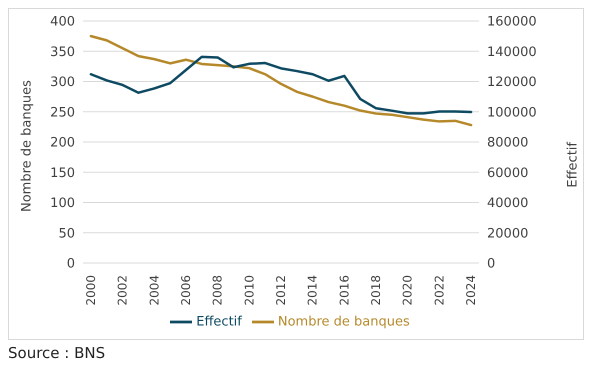 This screenshot has height=371, width=590. Describe the element at coordinates (70, 264) in the screenshot. I see `y-tick-label: 0` at that location.